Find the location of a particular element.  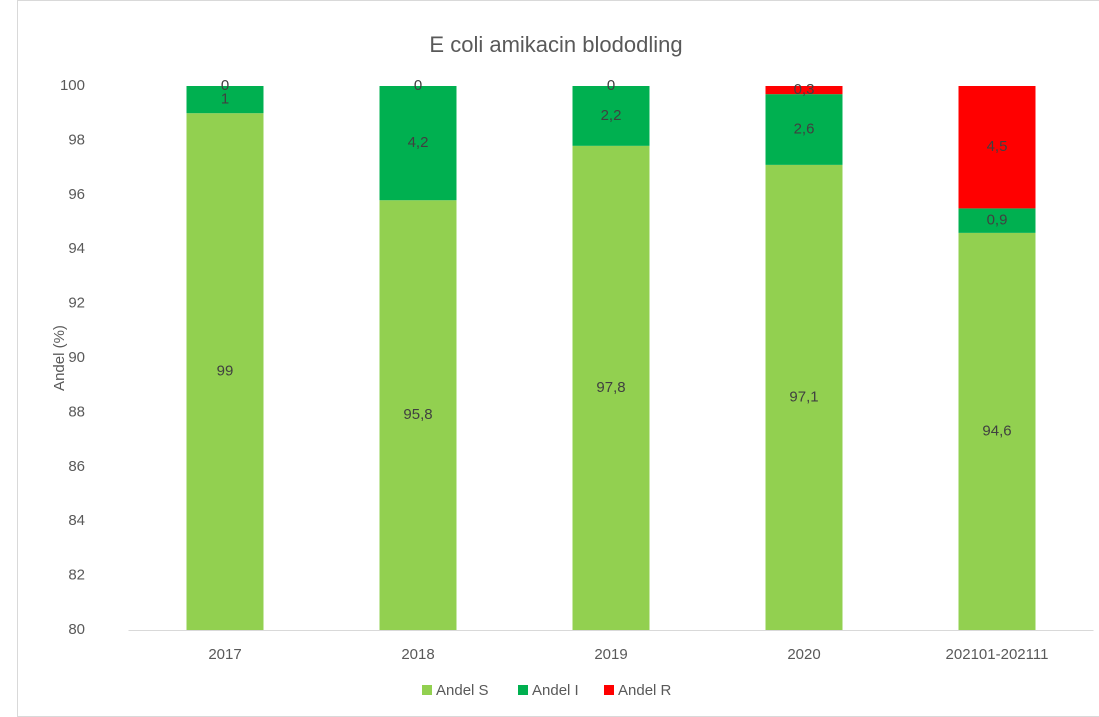

x-tick-label: 2018 is located at coordinates (417, 654).